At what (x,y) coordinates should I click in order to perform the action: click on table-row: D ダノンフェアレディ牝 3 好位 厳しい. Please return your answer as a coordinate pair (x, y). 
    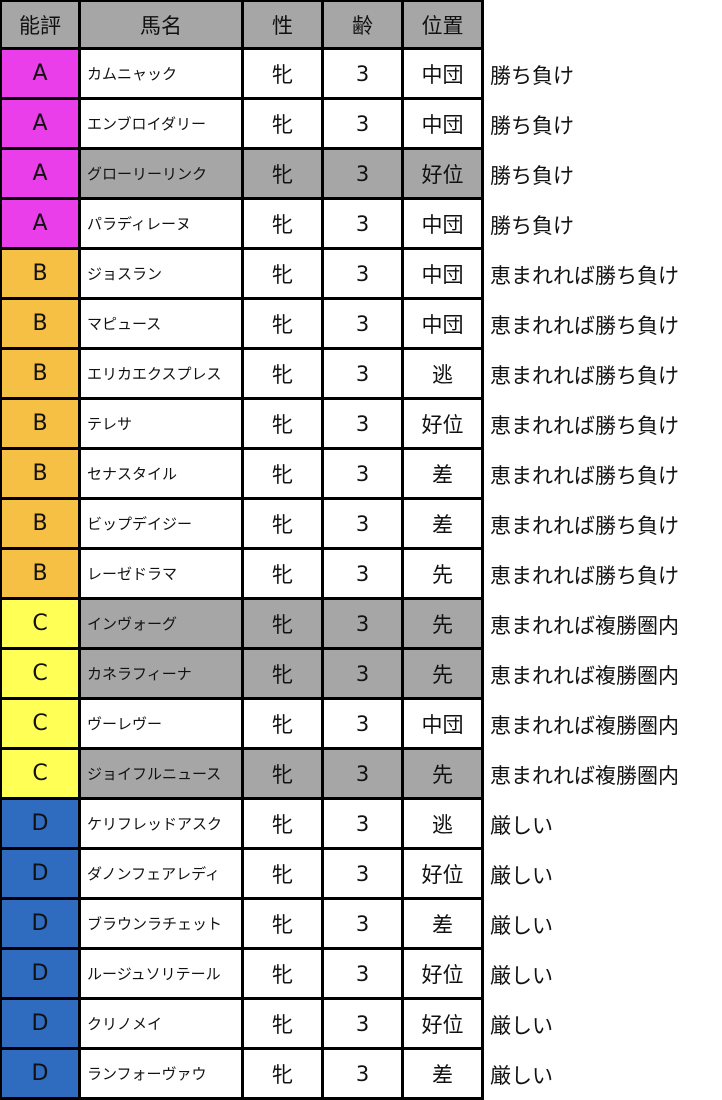
    Looking at the image, I should click on (361, 875).